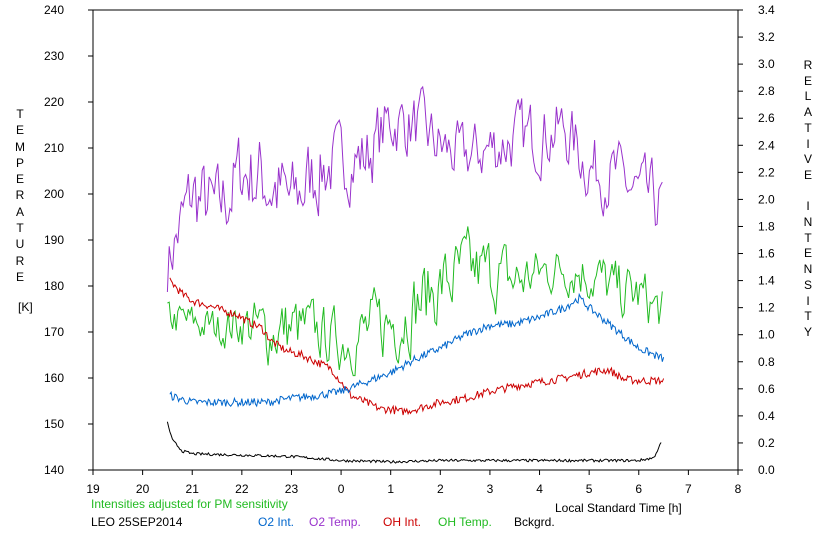 The image size is (828, 535). I want to click on right-tick-label: 2.4, so click(766, 145).